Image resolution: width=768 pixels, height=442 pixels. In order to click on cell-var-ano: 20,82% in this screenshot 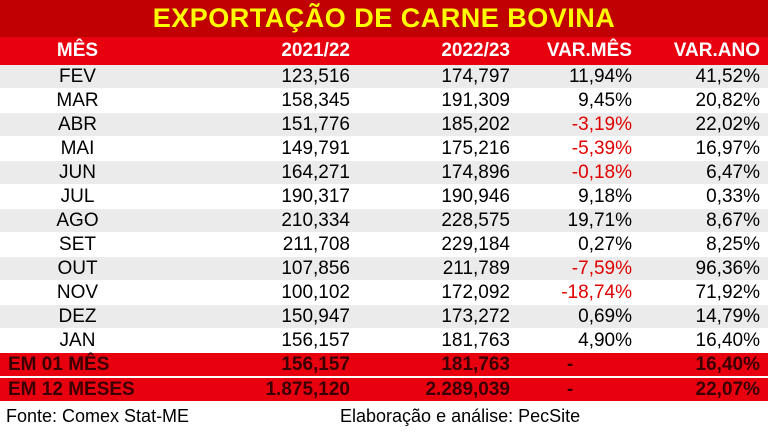, I will do `click(727, 100)`.